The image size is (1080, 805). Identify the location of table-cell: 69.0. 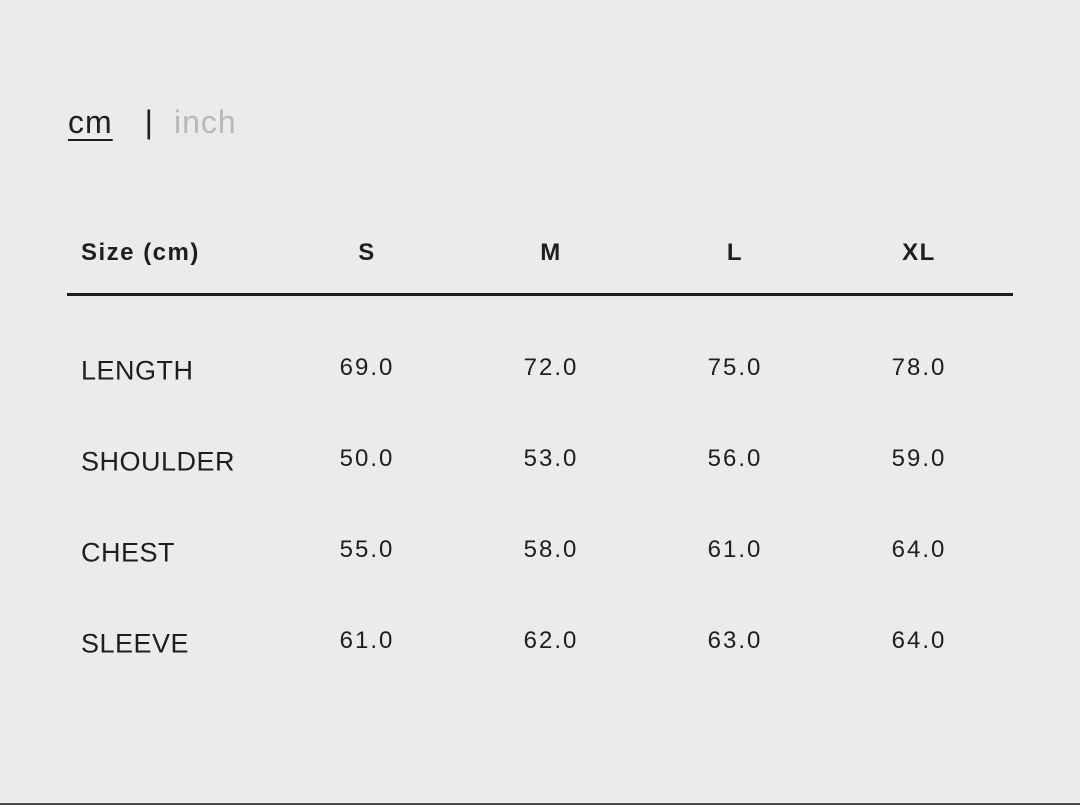
(367, 367).